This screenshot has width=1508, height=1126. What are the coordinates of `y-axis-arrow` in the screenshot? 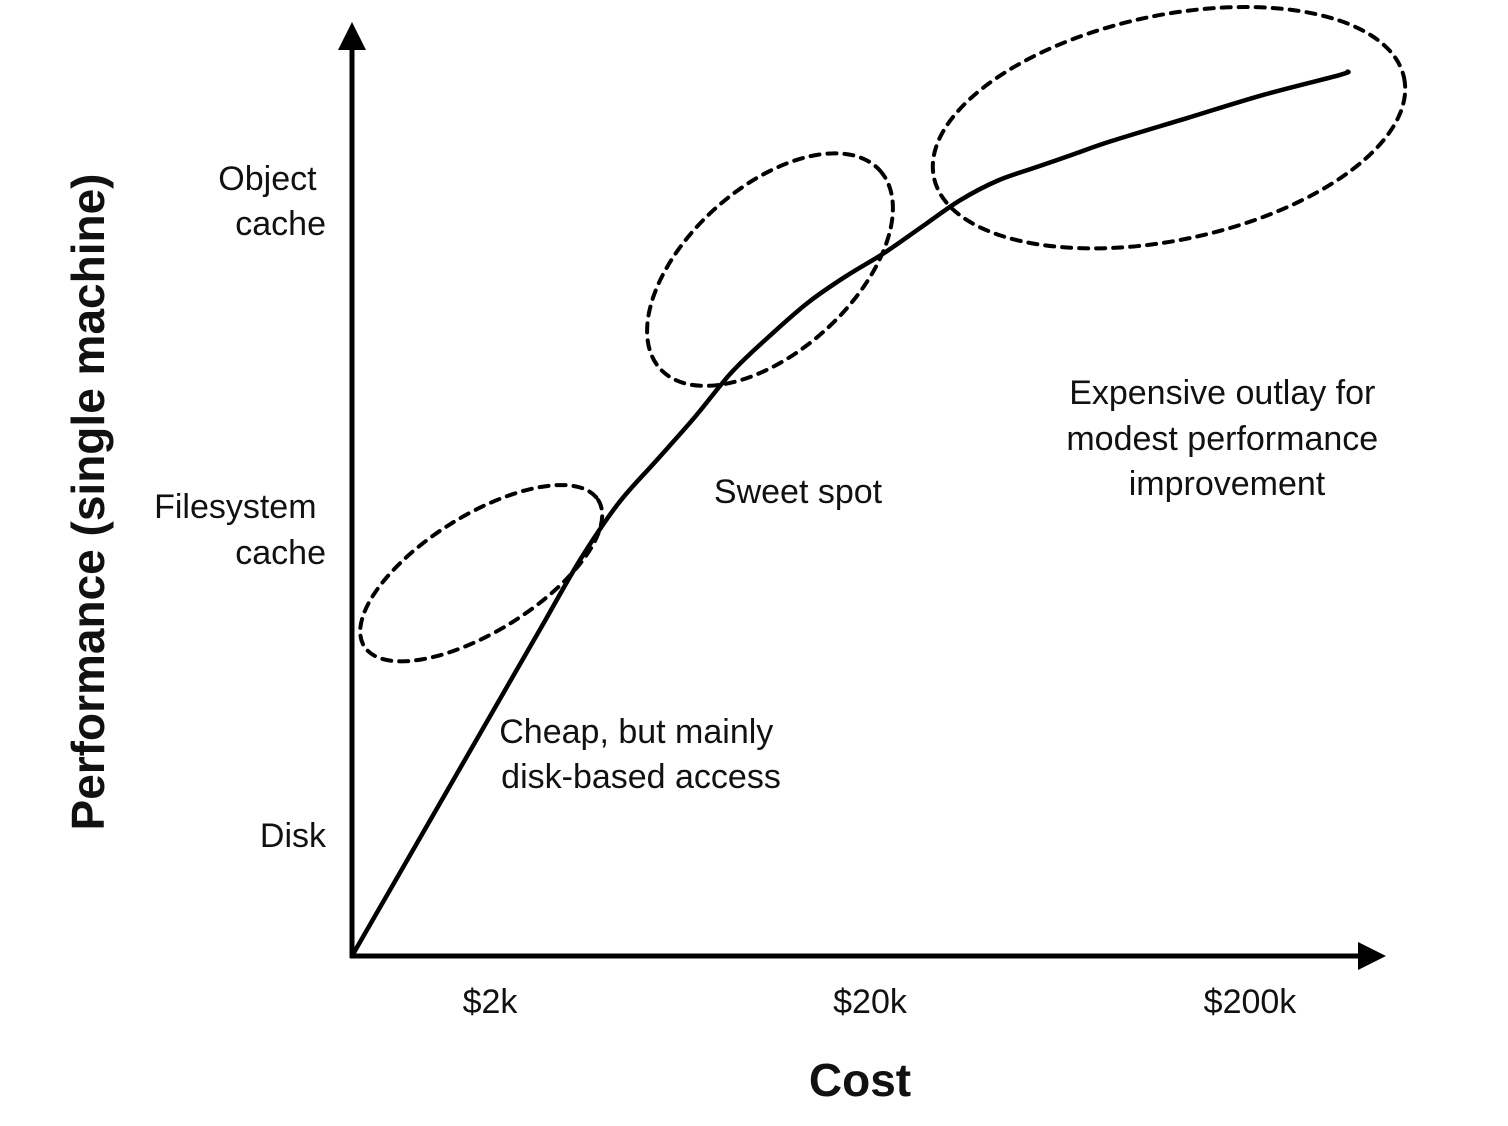 It's located at (352, 36).